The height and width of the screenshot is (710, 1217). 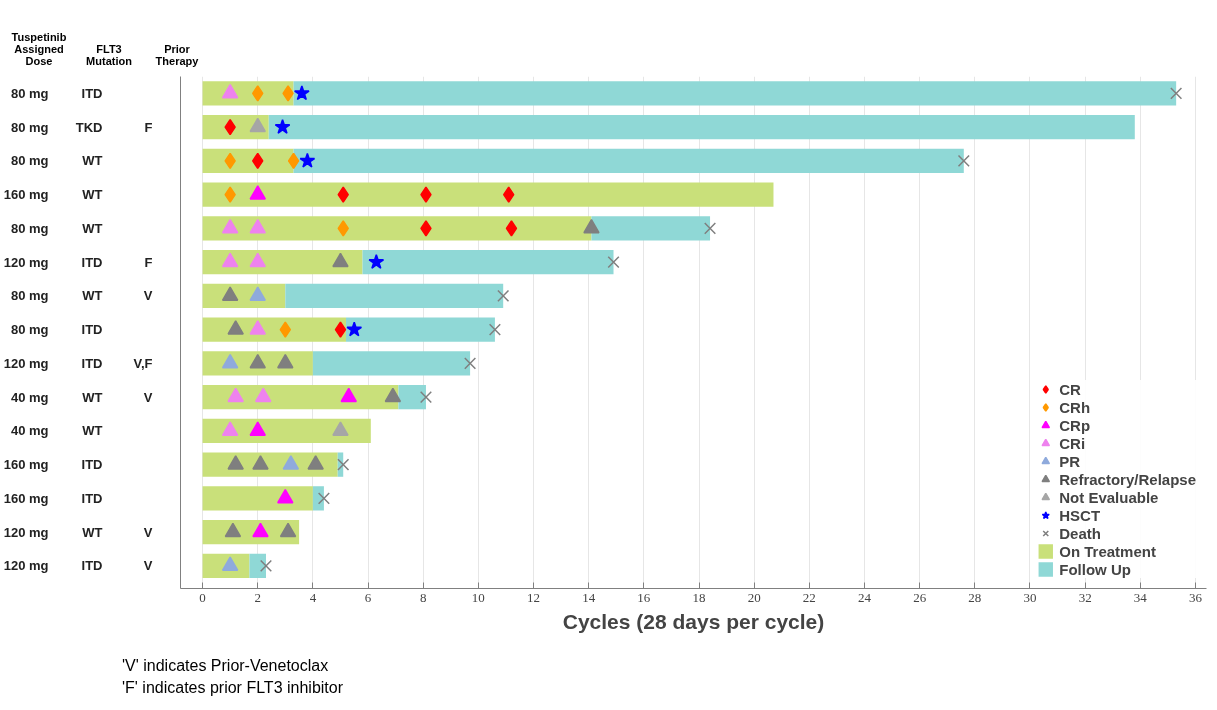 What do you see at coordinates (1070, 389) in the screenshot?
I see `legend-label: CR` at bounding box center [1070, 389].